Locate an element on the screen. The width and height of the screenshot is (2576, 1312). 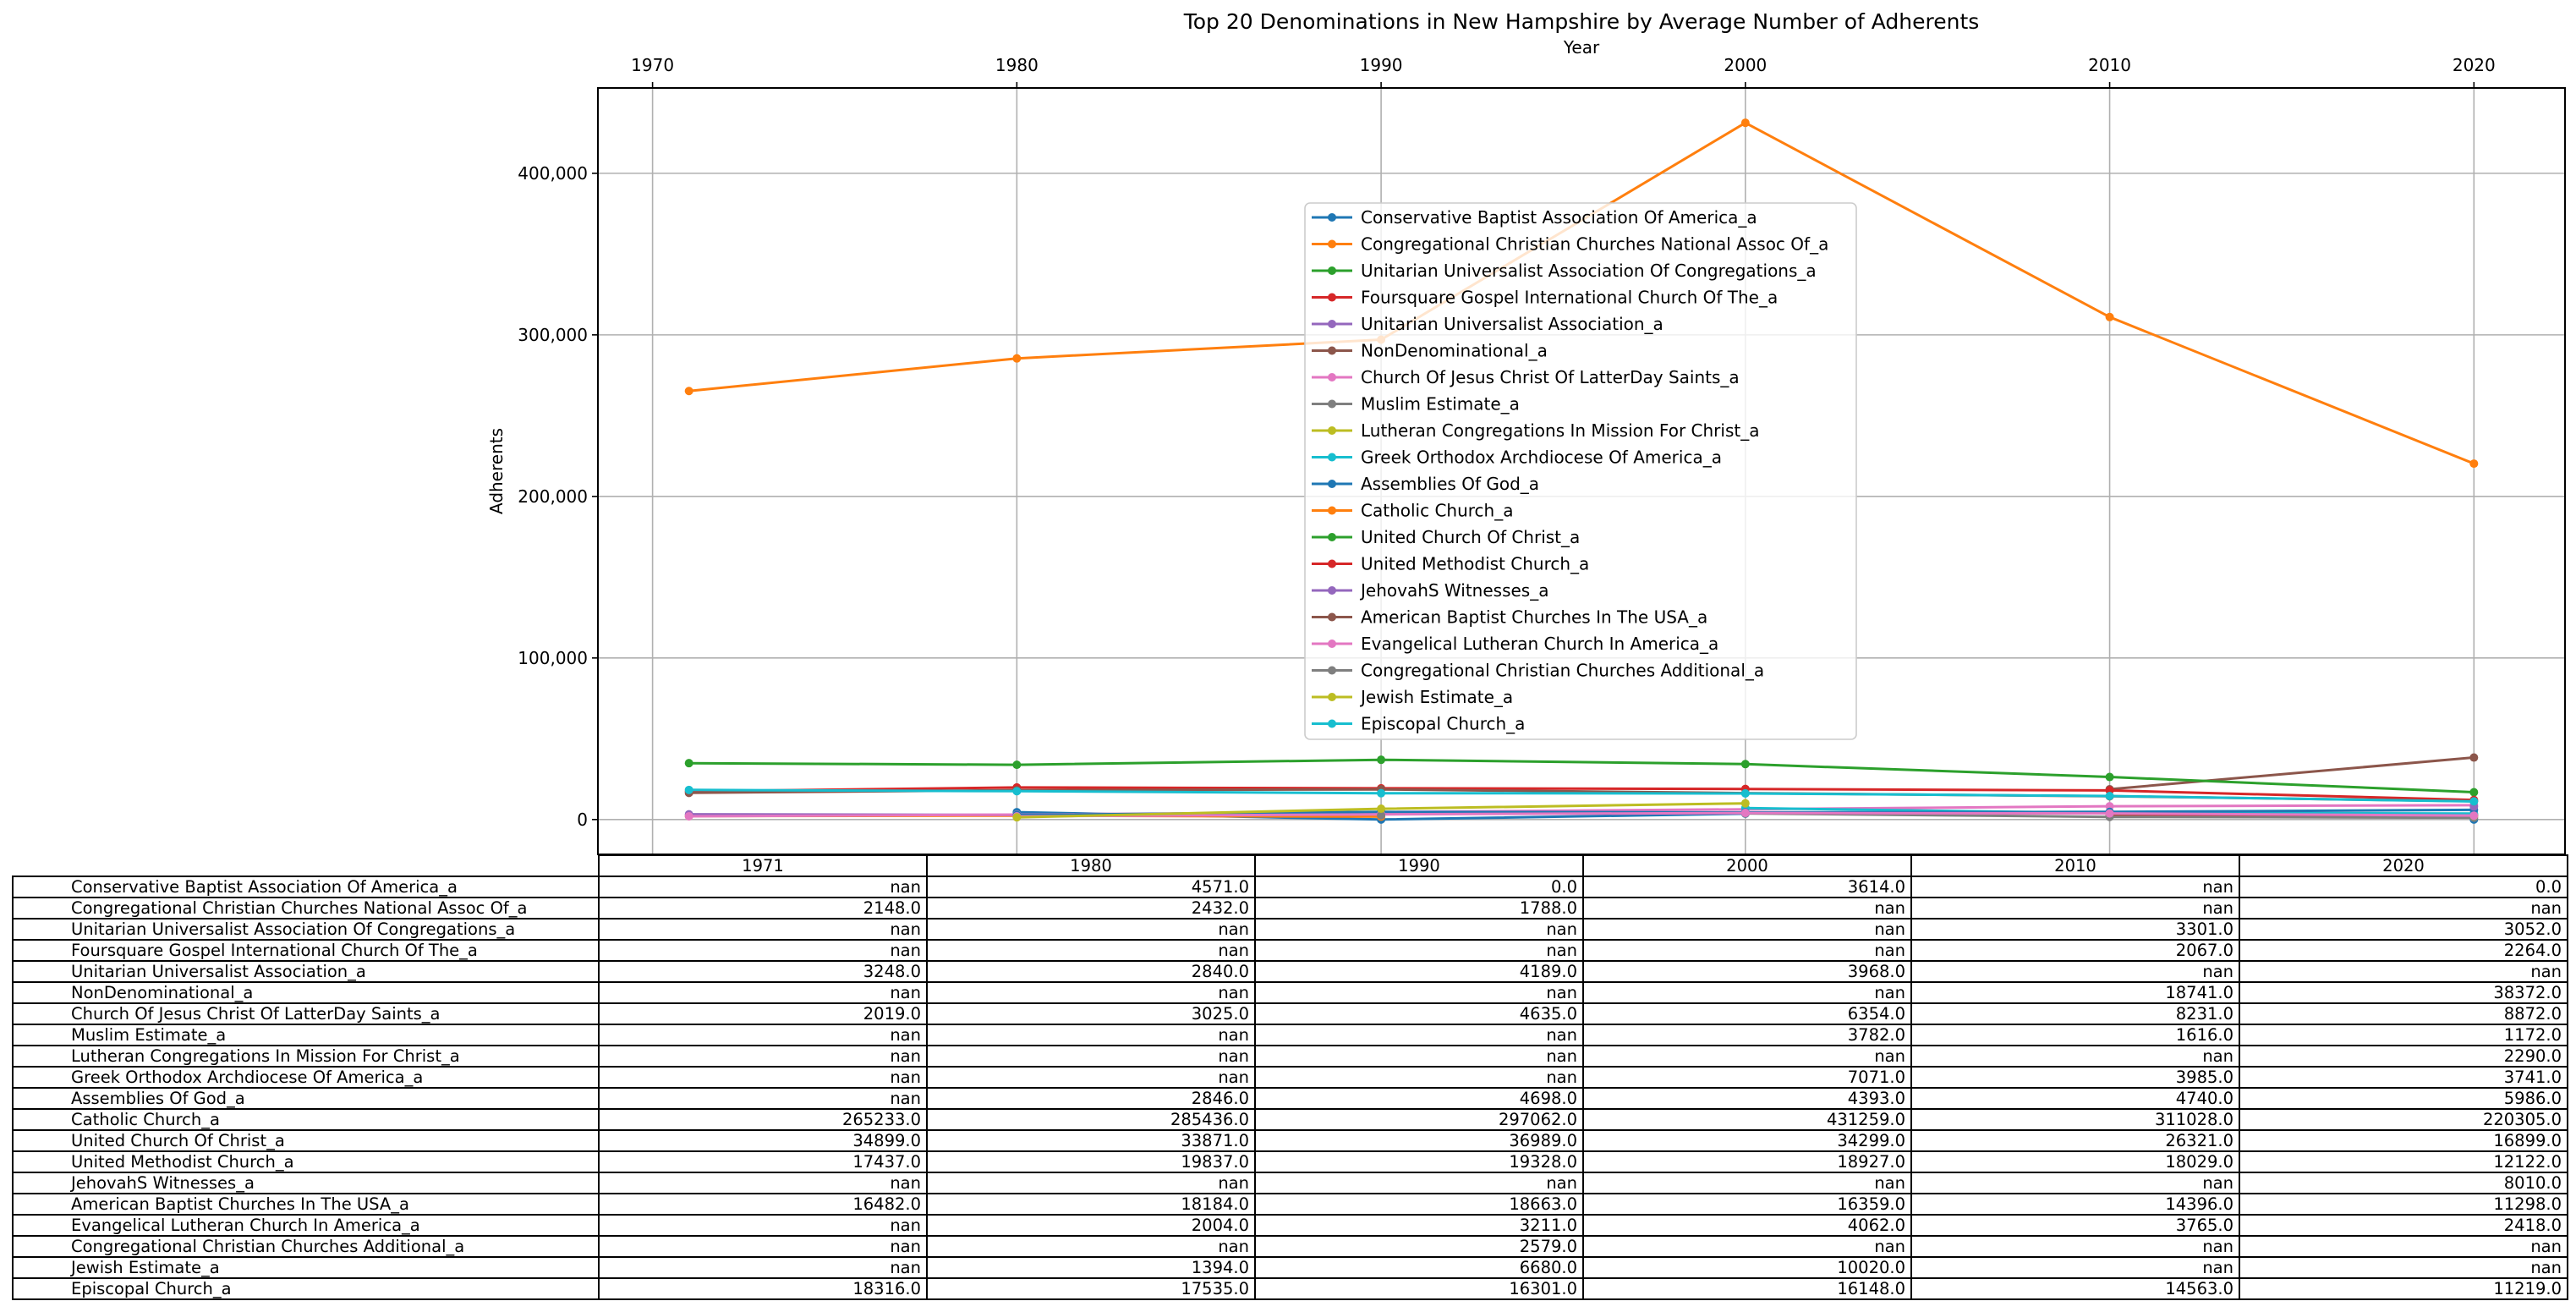
x-tick-label: 1990 is located at coordinates (1381, 65).